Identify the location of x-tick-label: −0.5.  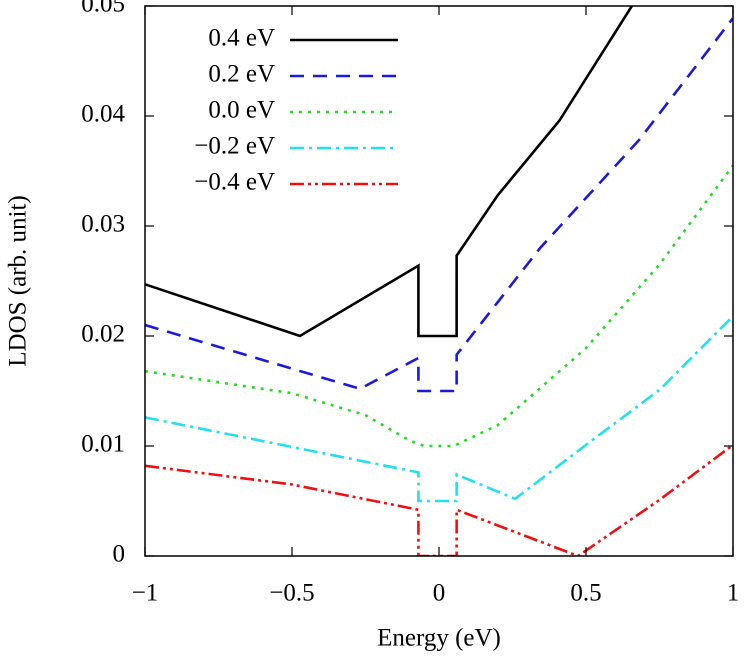
(291, 593).